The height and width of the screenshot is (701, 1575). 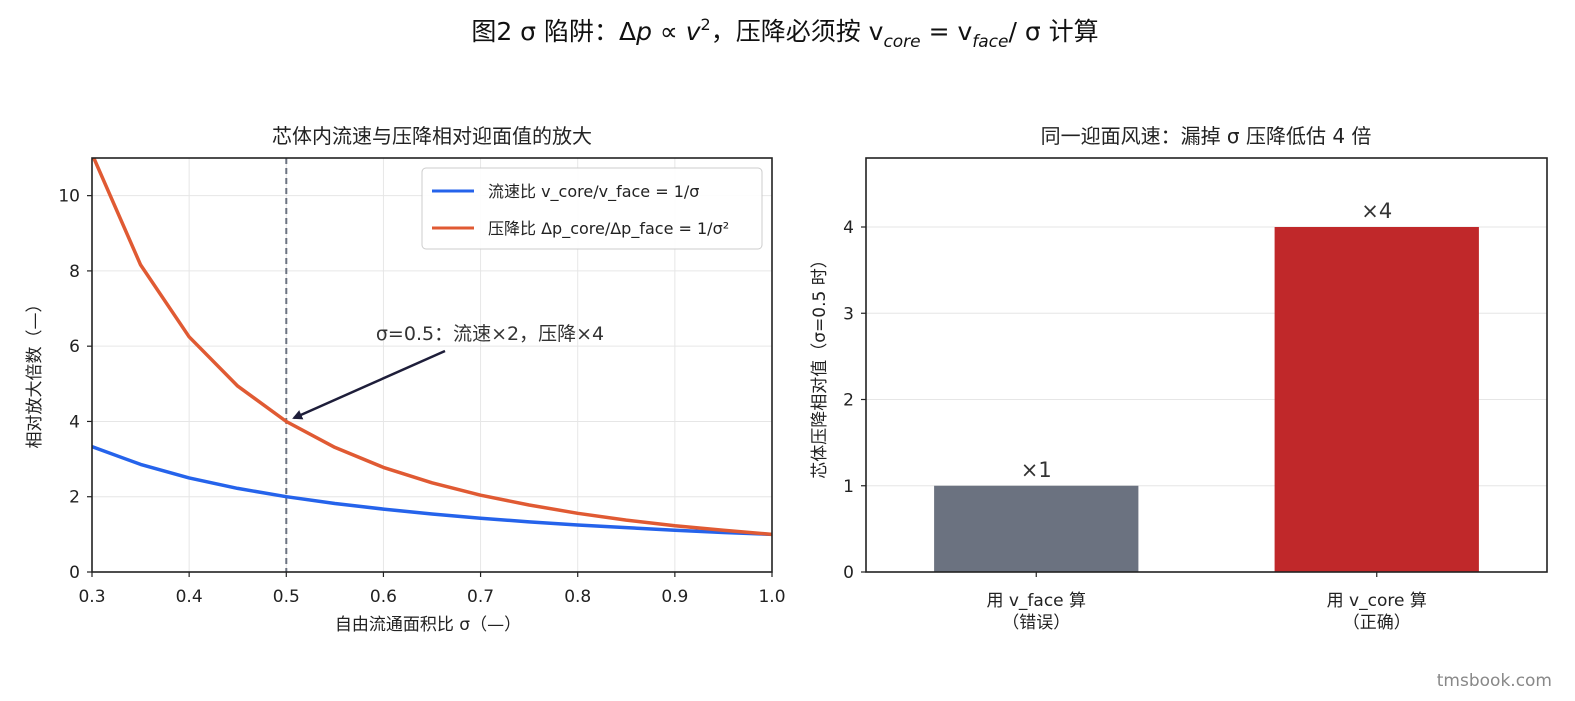 What do you see at coordinates (74, 573) in the screenshot?
I see `left-y-tick-label: 0` at bounding box center [74, 573].